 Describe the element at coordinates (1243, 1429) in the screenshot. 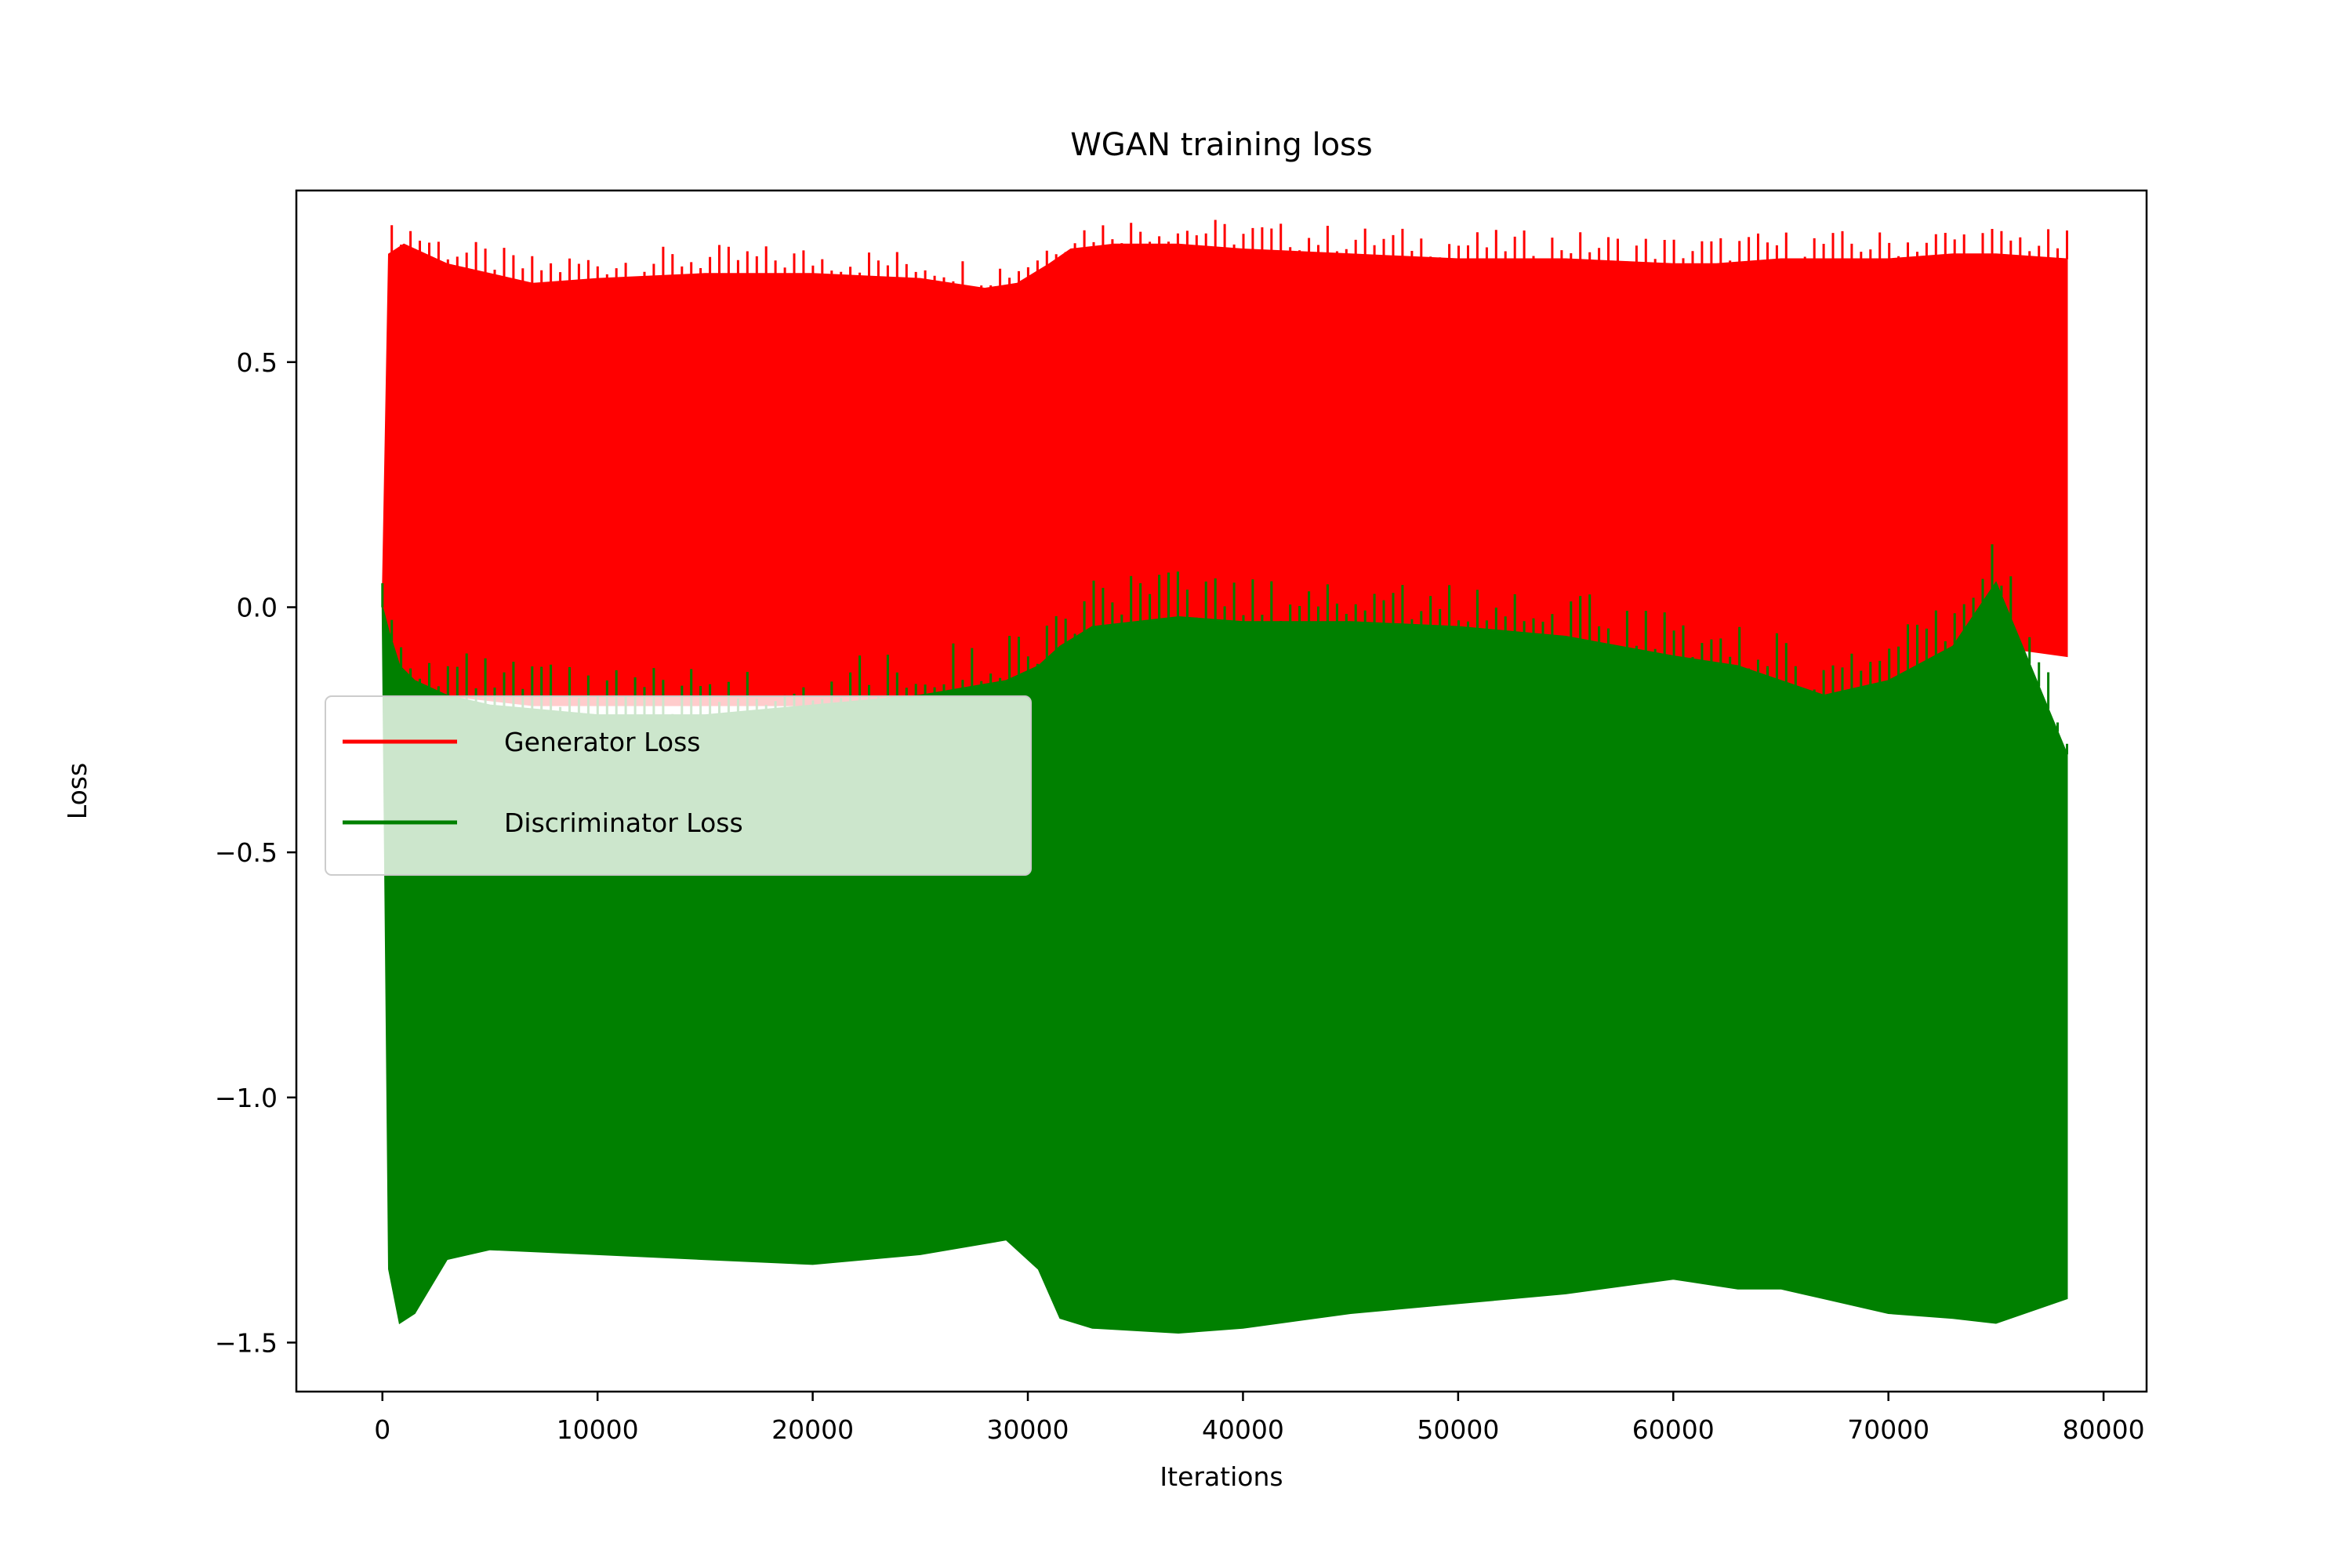

I see `x-tick-label: 40000` at that location.